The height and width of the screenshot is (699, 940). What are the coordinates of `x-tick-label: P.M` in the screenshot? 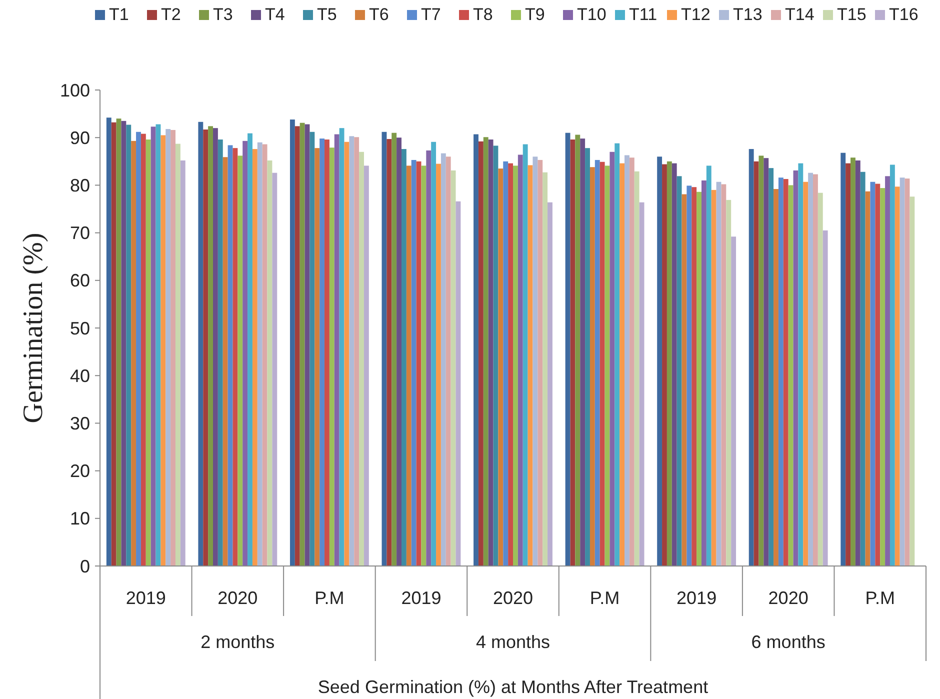 It's located at (605, 598).